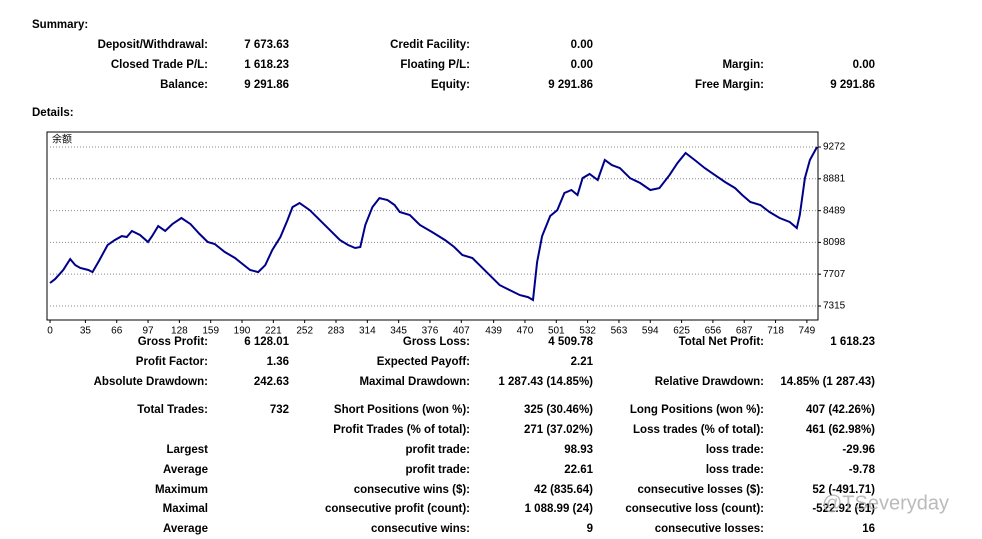  I want to click on y-tick-label: 8881, so click(834, 178).